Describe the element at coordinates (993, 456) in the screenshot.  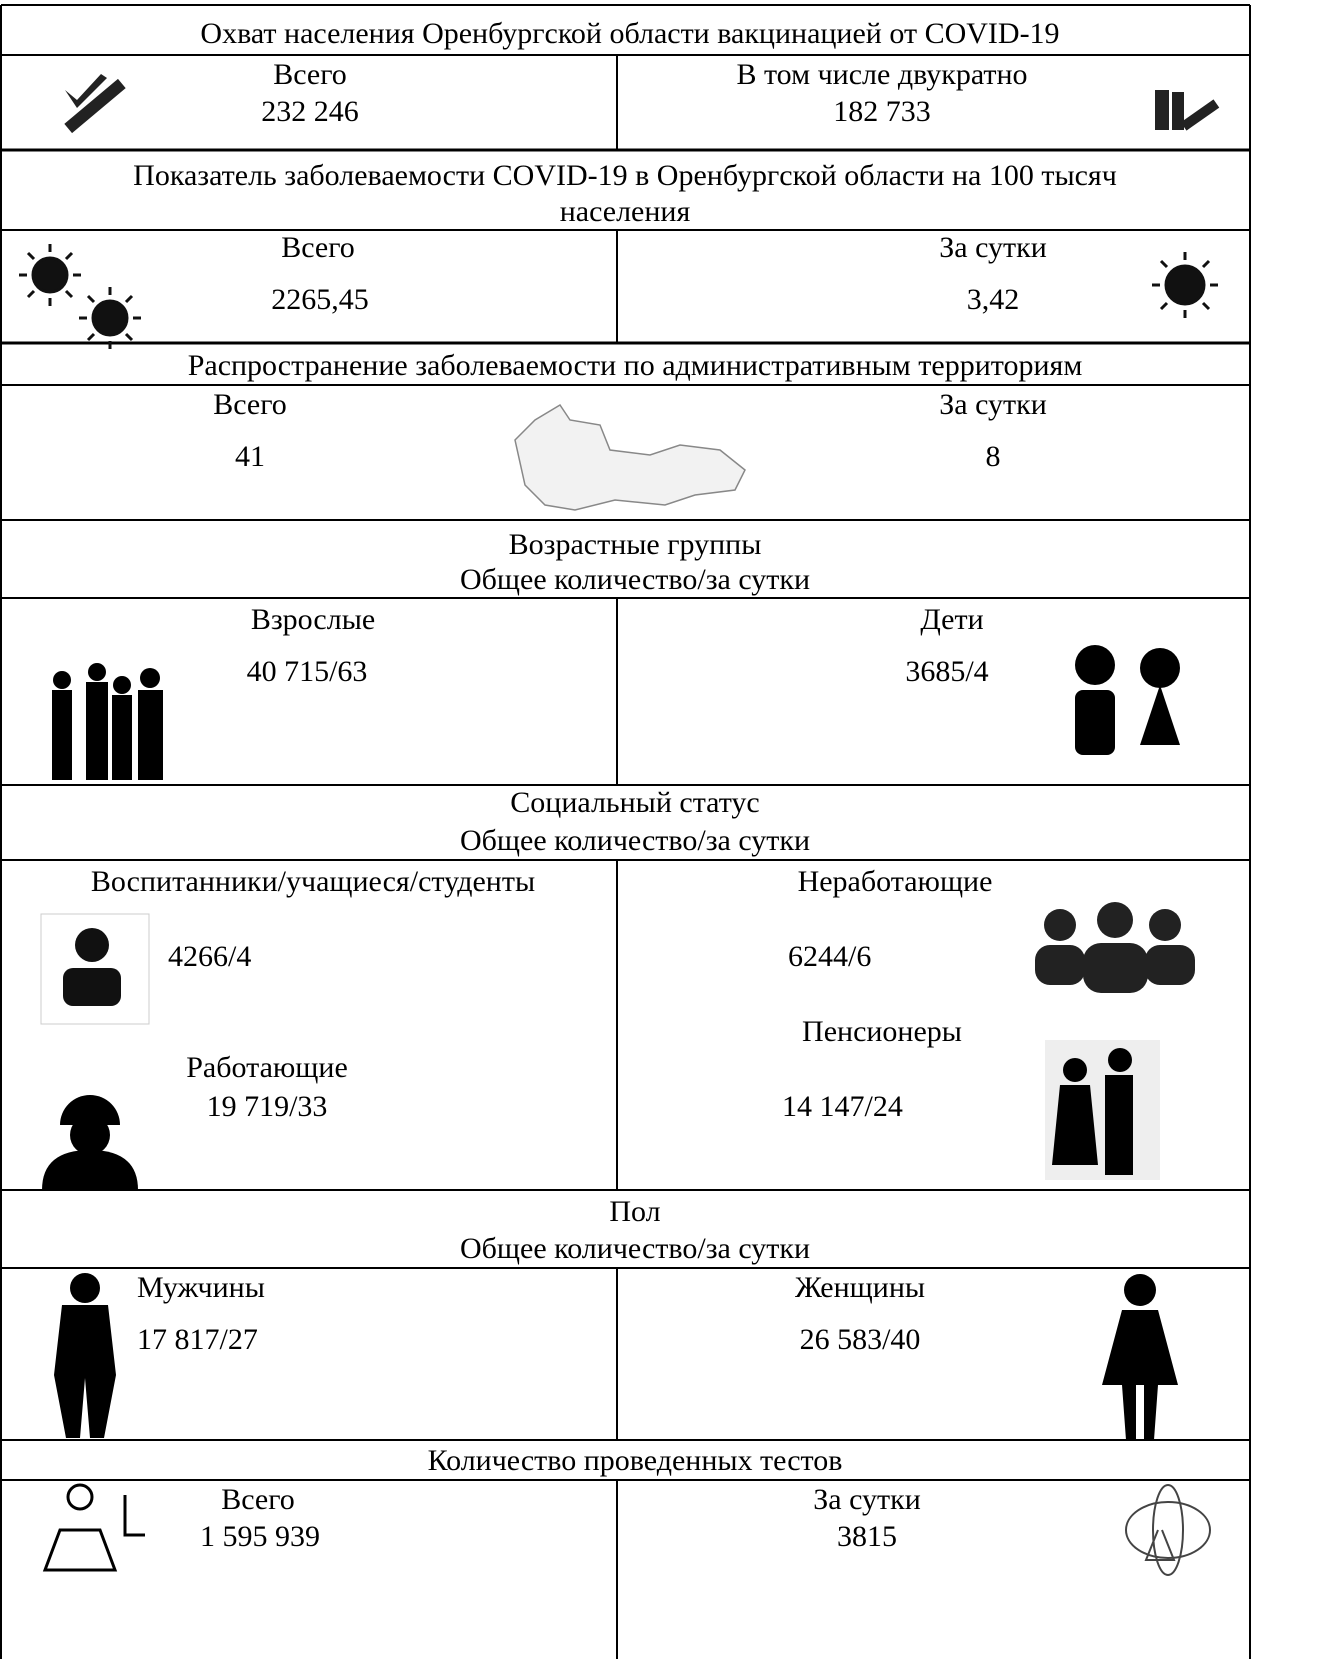
I see `cell-value: 8` at that location.